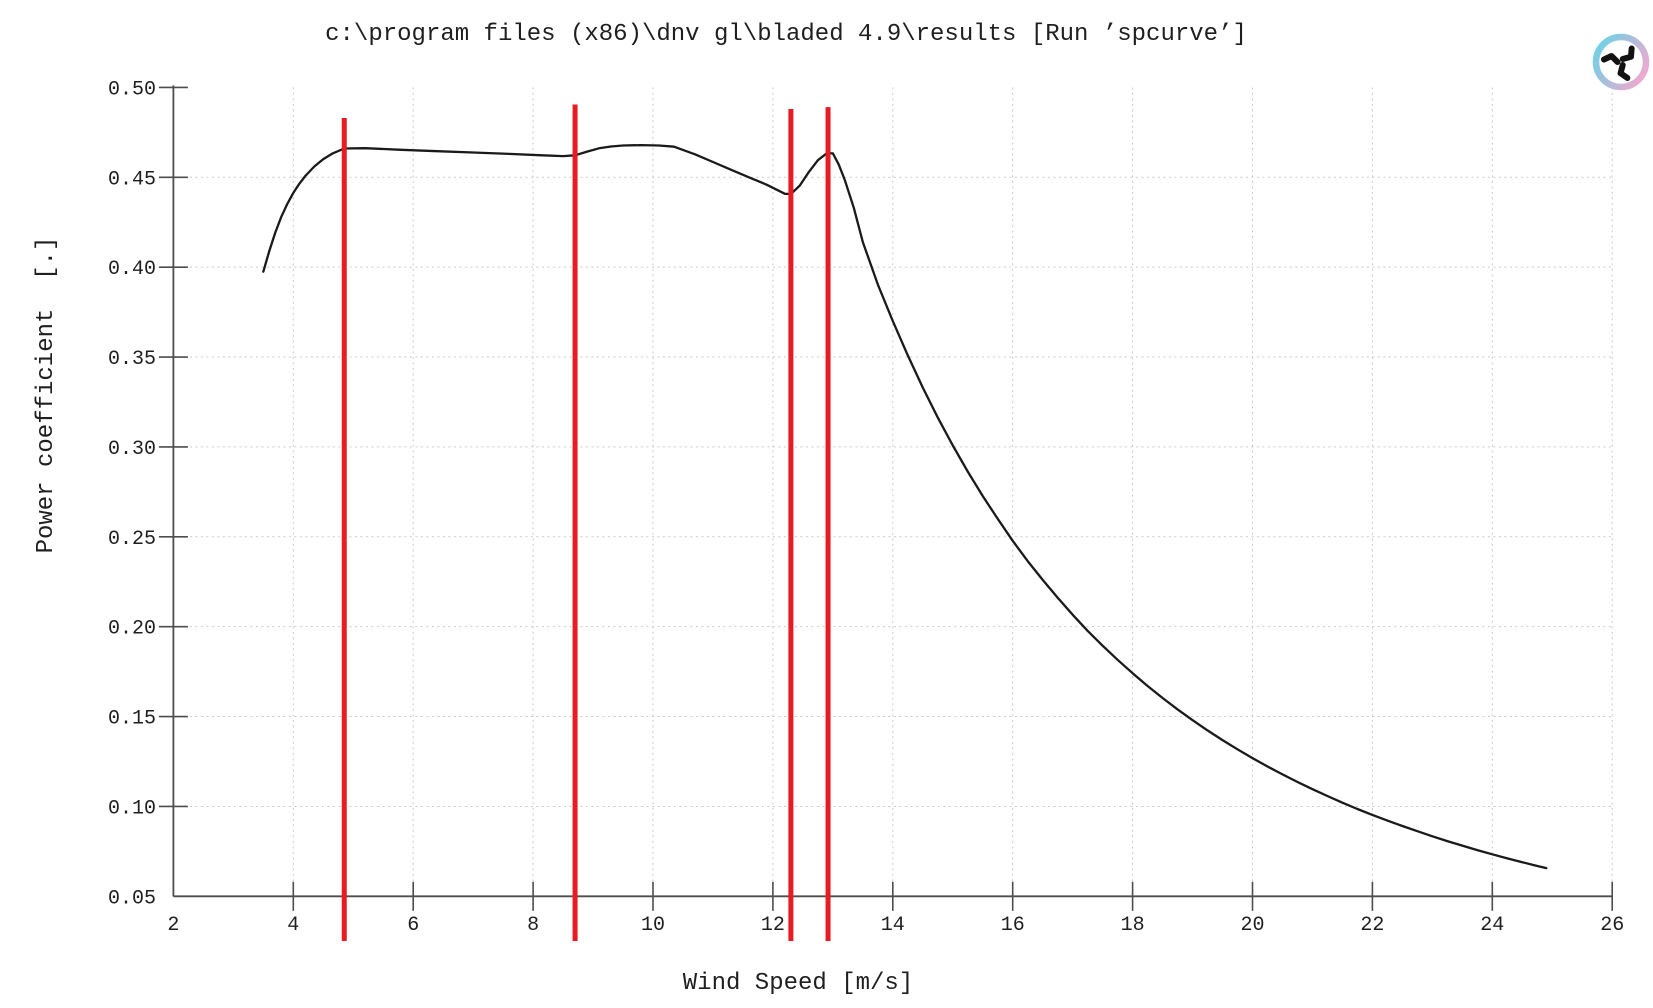  What do you see at coordinates (132, 359) in the screenshot?
I see `y-tick-label: 0.35` at bounding box center [132, 359].